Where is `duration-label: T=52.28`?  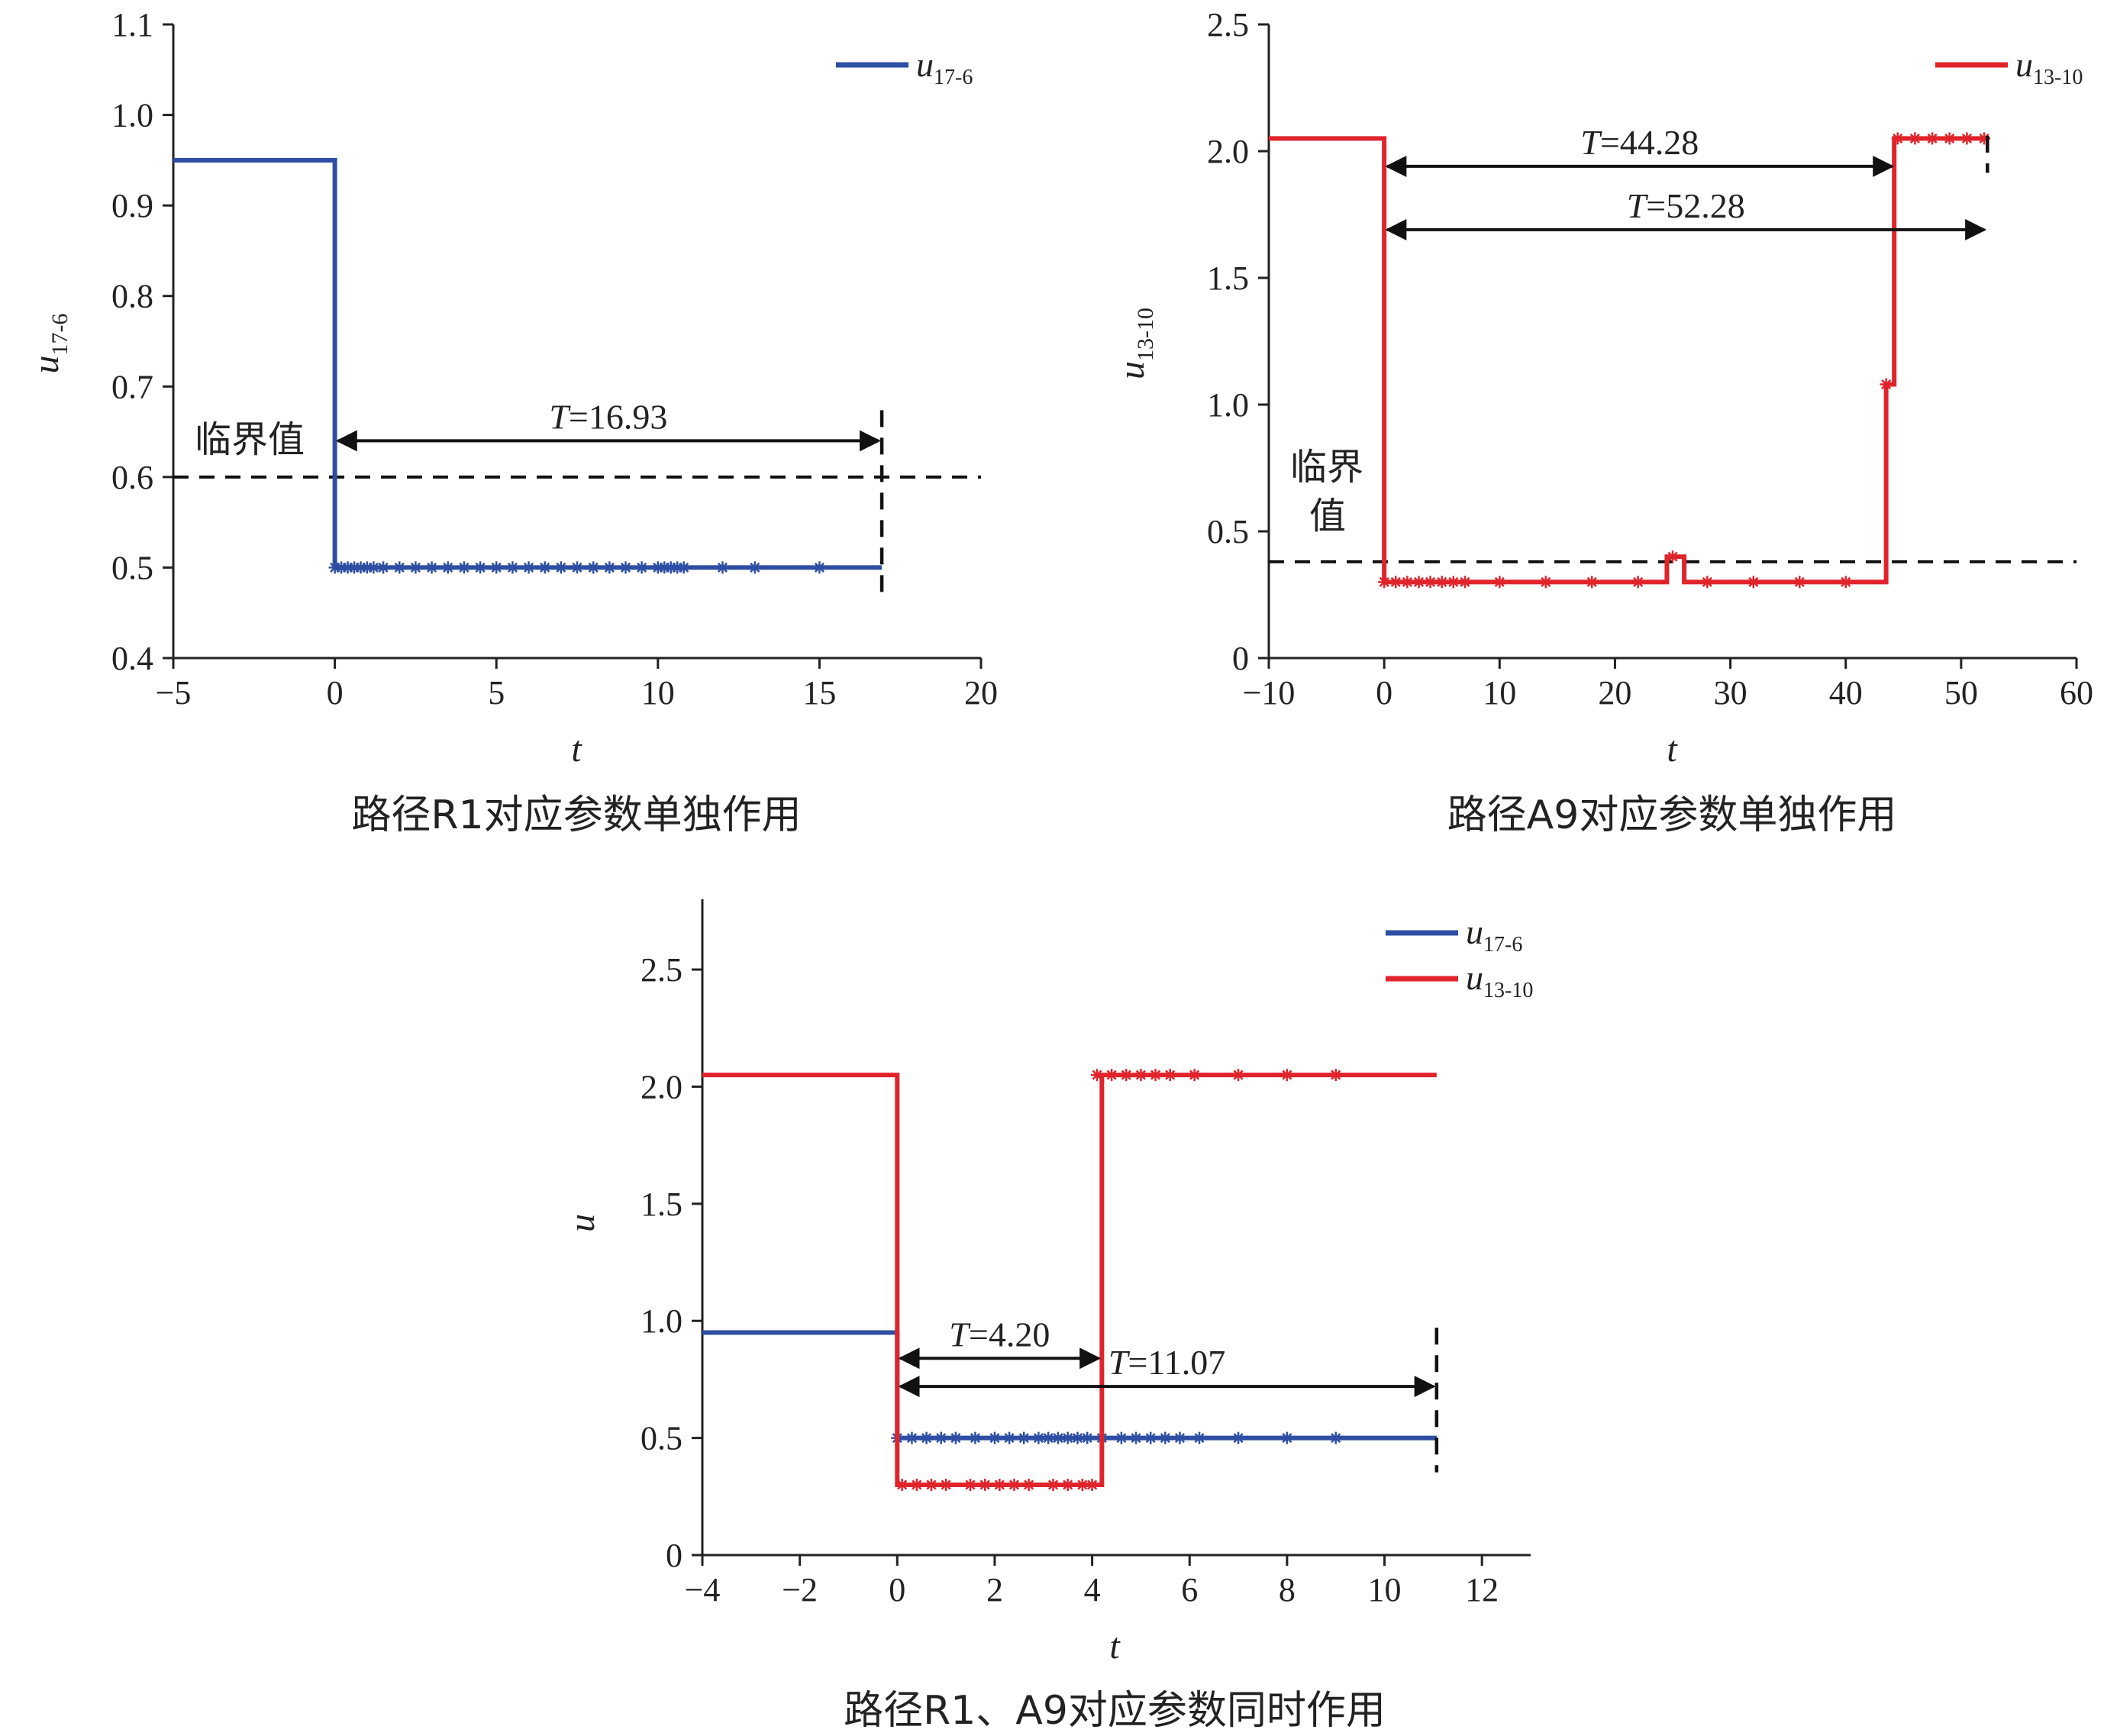 duration-label: T=52.28 is located at coordinates (1686, 206).